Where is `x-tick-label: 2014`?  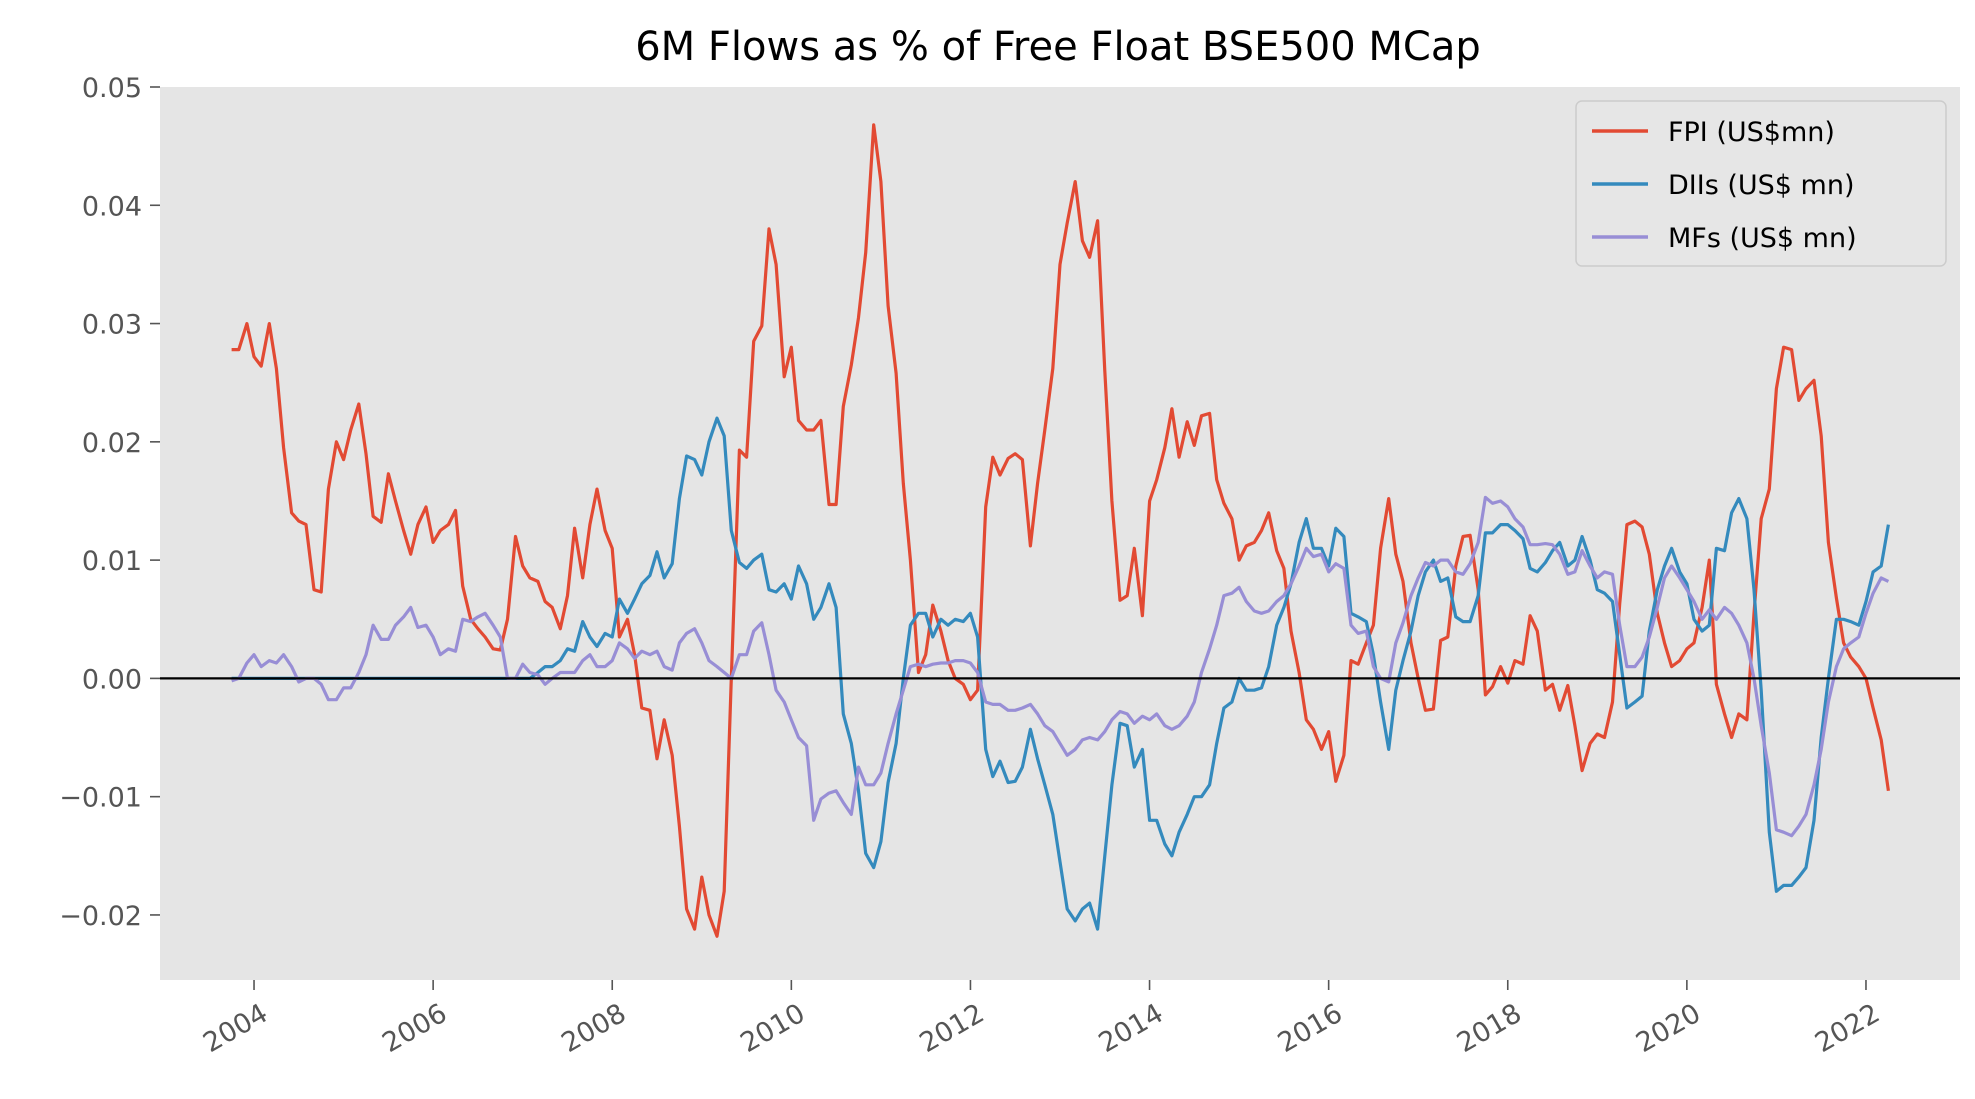
x-tick-label: 2014 is located at coordinates (1131, 1028).